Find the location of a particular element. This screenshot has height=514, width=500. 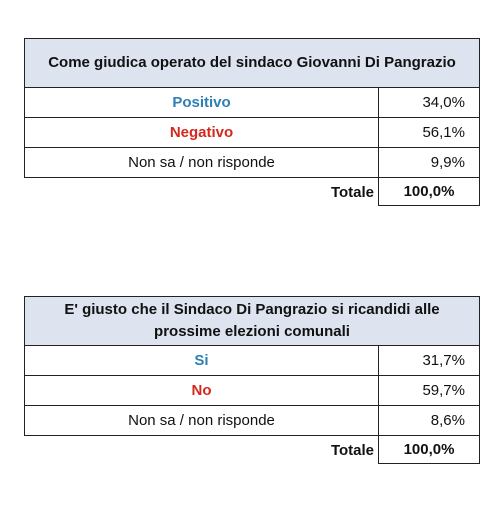

row-label: Positivo is located at coordinates (201, 103).